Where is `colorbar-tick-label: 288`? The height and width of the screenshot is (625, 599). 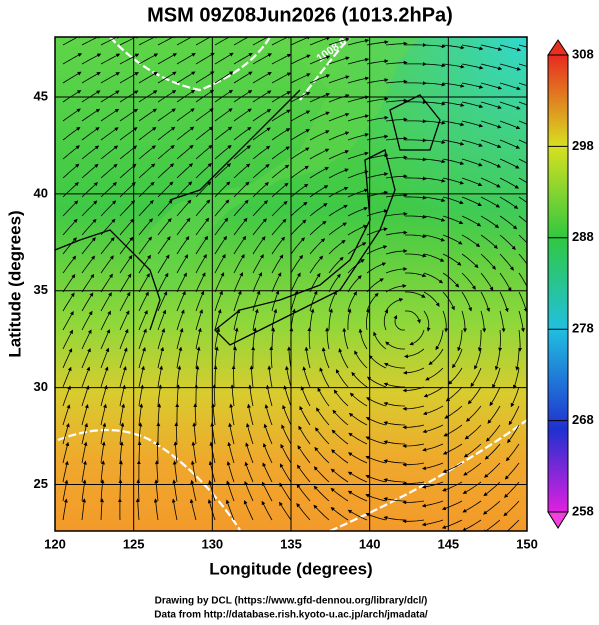
colorbar-tick-label: 288 is located at coordinates (583, 236).